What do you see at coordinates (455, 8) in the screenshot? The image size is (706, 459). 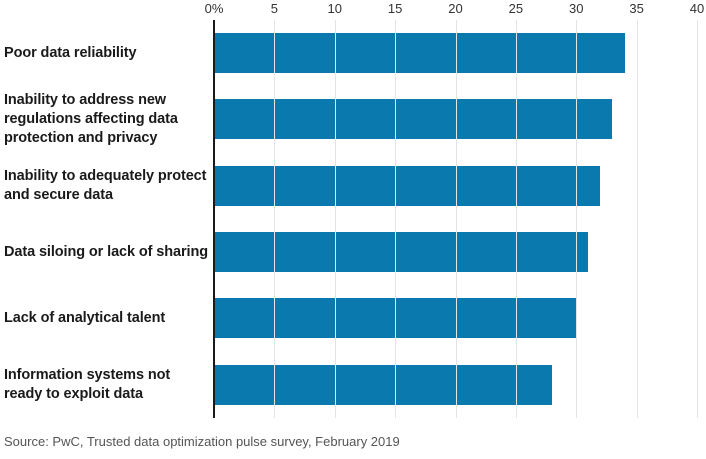 I see `x-axis-tick-label: 20` at bounding box center [455, 8].